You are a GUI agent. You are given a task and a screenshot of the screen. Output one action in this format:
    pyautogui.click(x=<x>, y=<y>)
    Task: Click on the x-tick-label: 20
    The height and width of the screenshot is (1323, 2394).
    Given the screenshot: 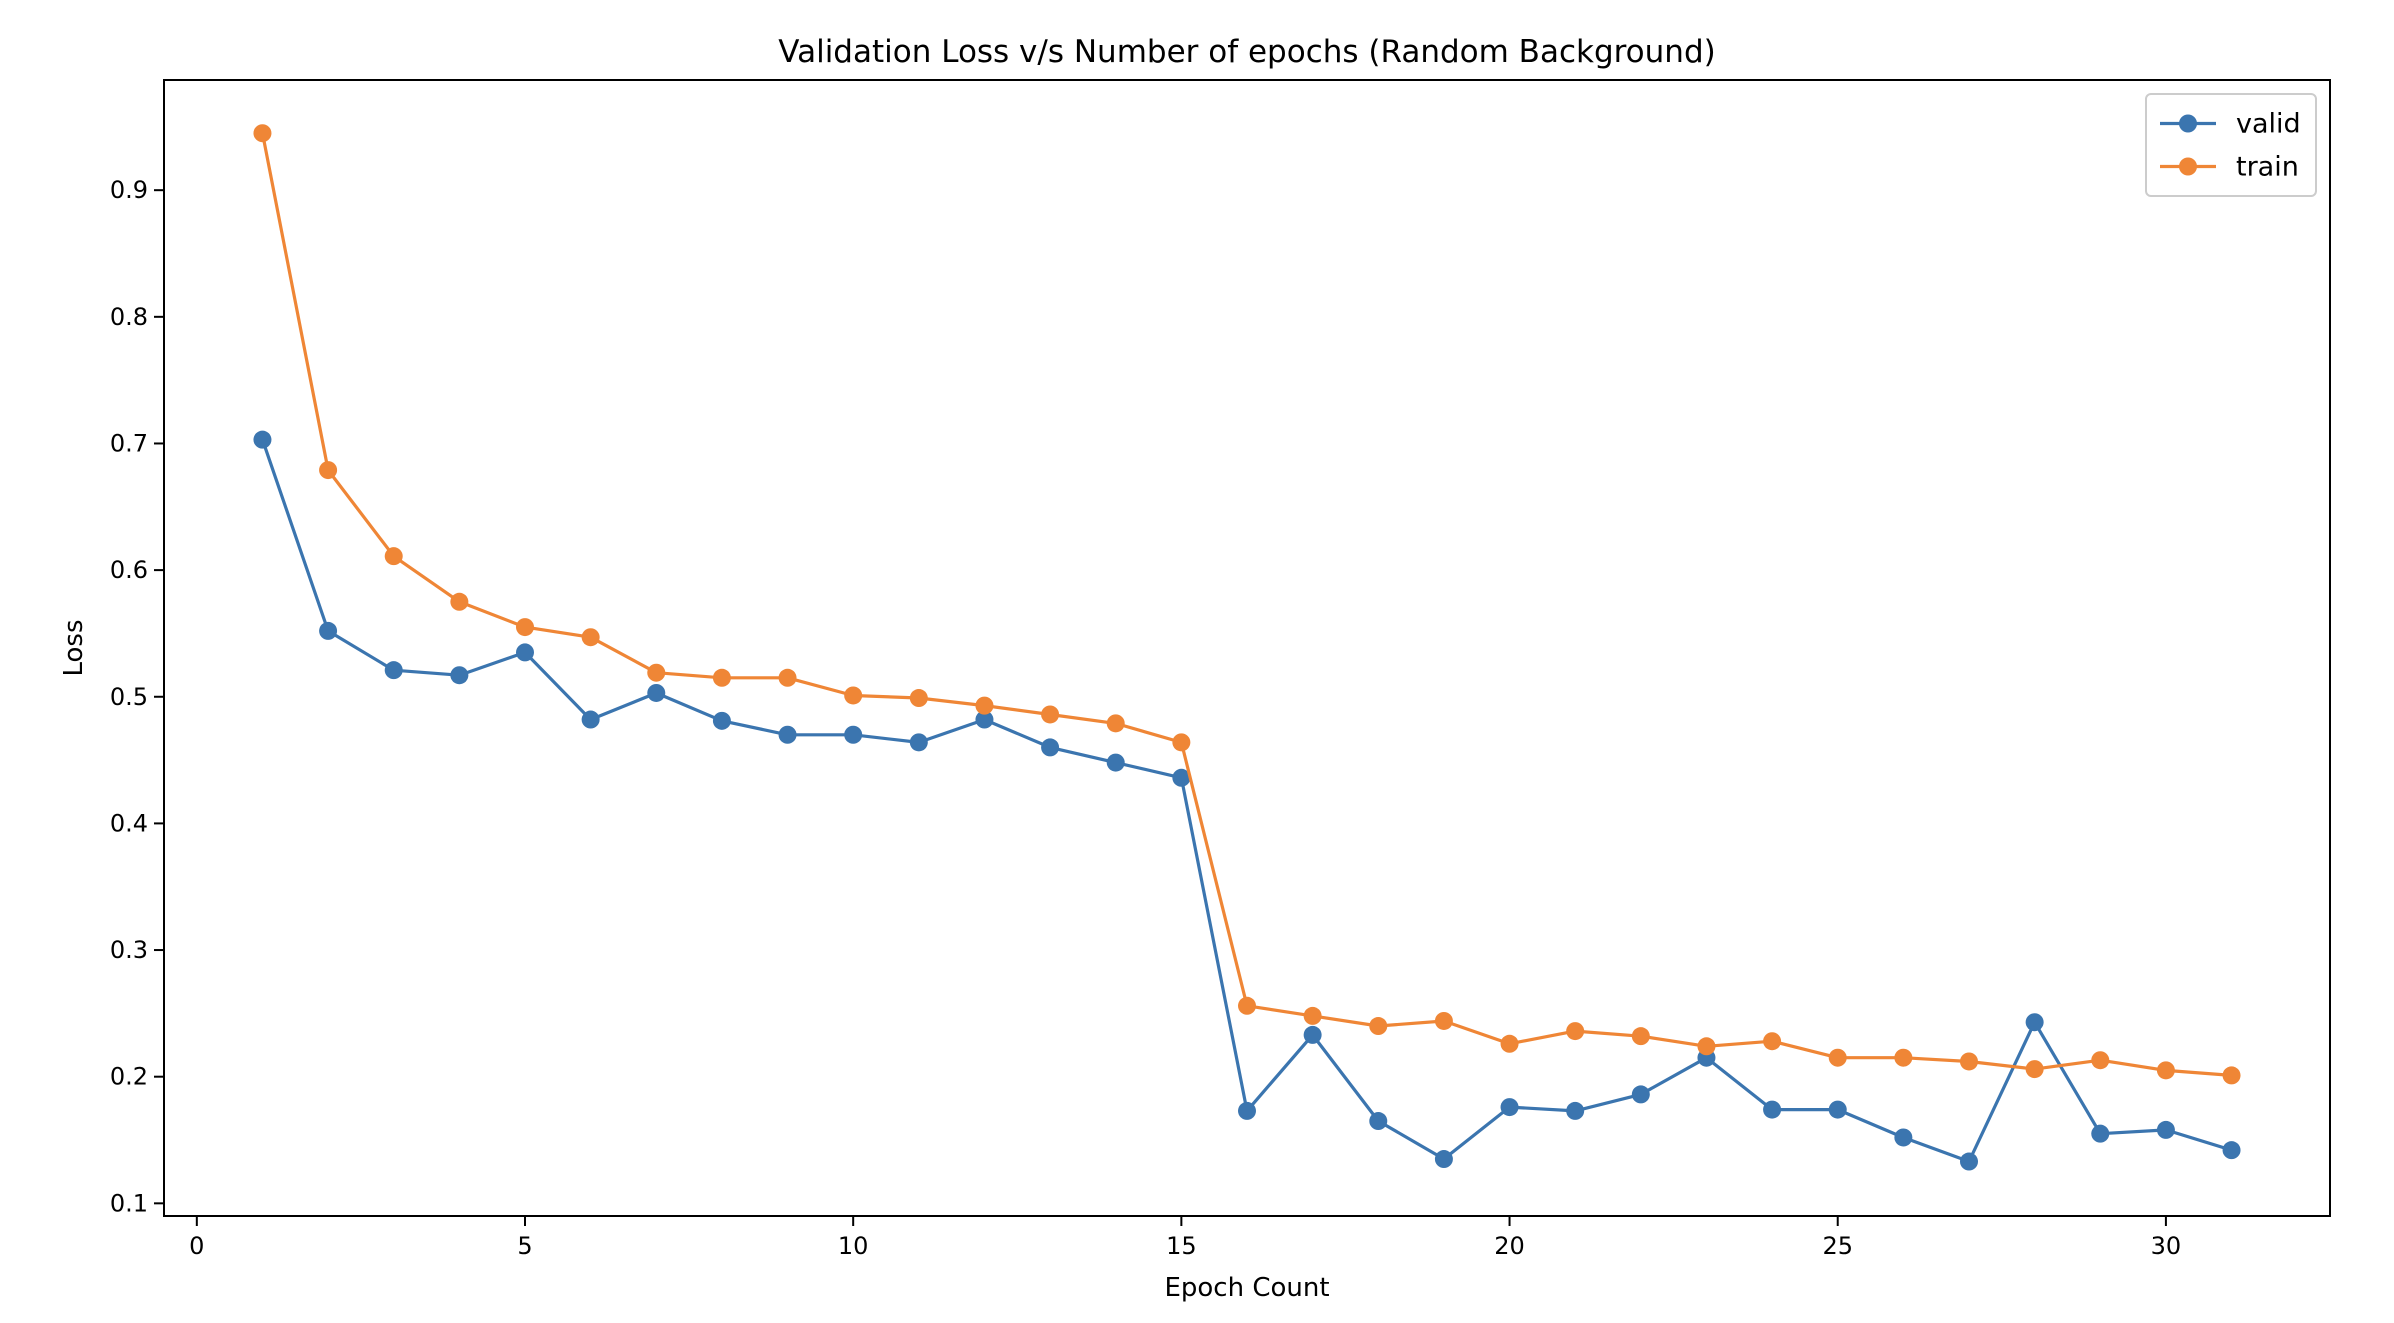 What is the action you would take?
    pyautogui.click(x=1509, y=1246)
    